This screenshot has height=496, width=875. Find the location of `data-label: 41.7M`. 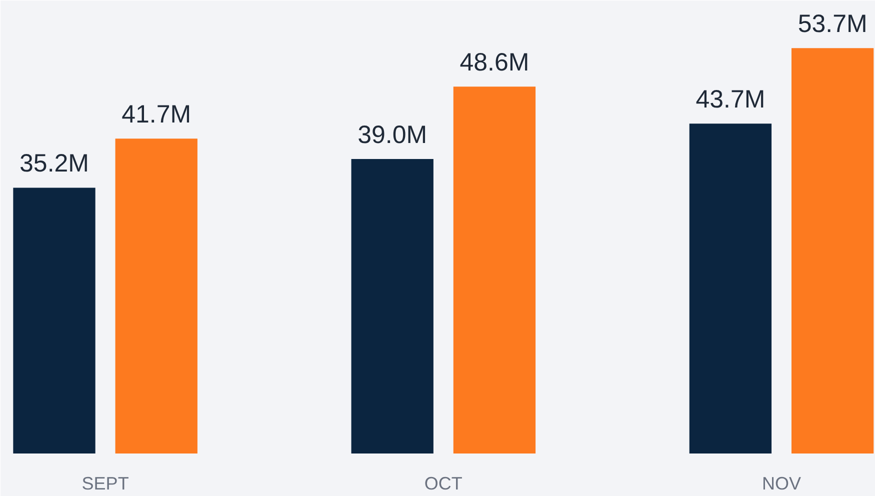

data-label: 41.7M is located at coordinates (157, 114).